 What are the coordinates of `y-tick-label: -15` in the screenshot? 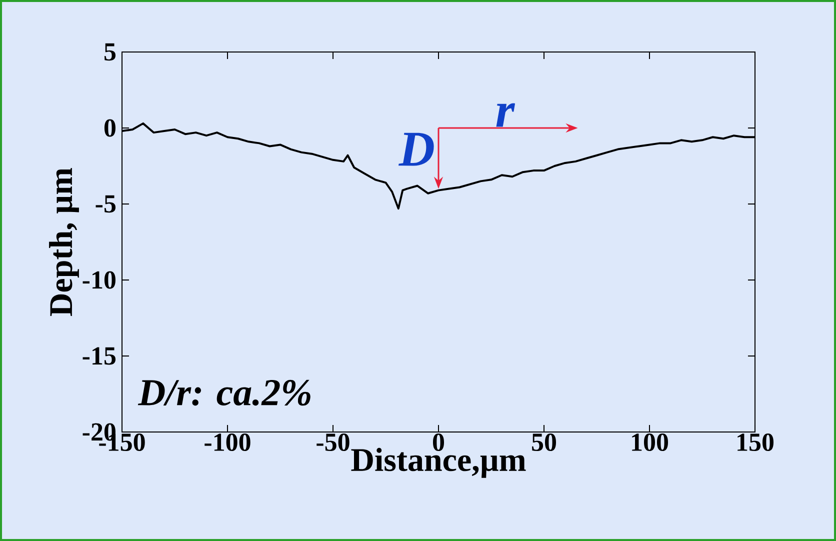 It's located at (99, 356).